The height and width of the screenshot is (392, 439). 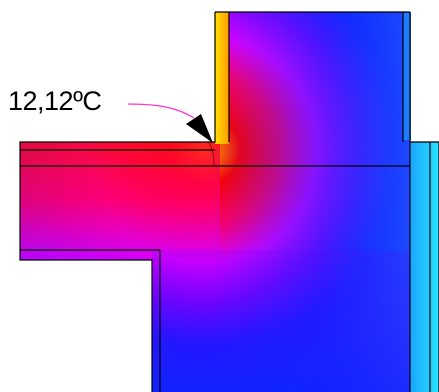 I want to click on outer-layer, so click(x=407, y=76).